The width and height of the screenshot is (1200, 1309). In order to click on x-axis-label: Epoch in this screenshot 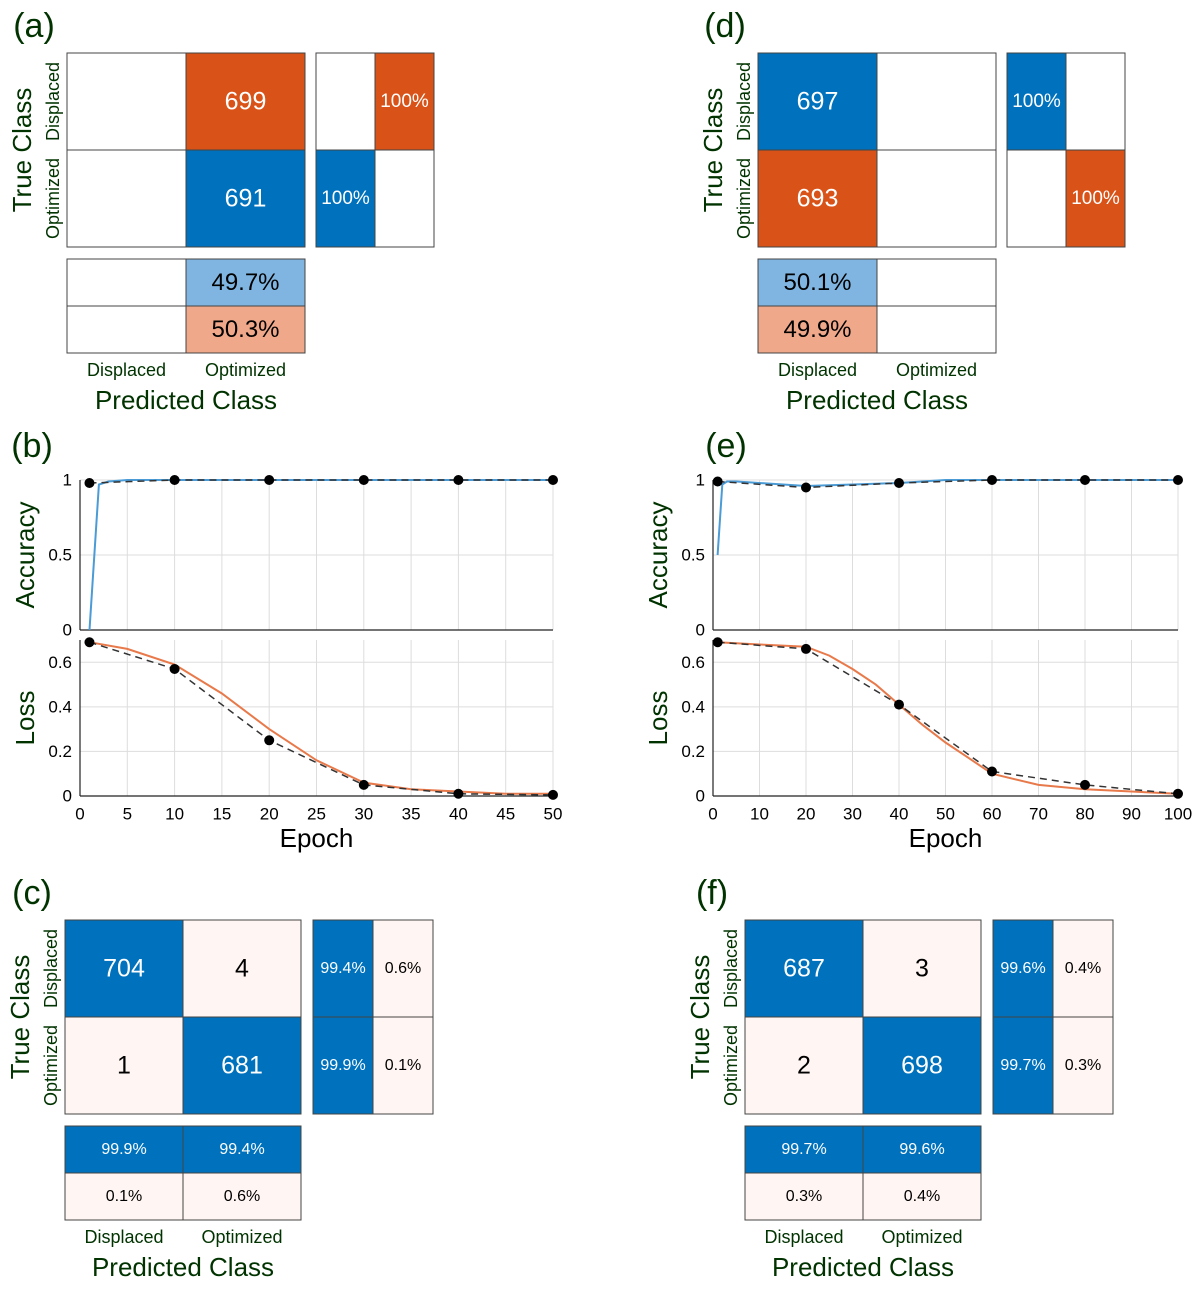, I will do `click(317, 838)`.